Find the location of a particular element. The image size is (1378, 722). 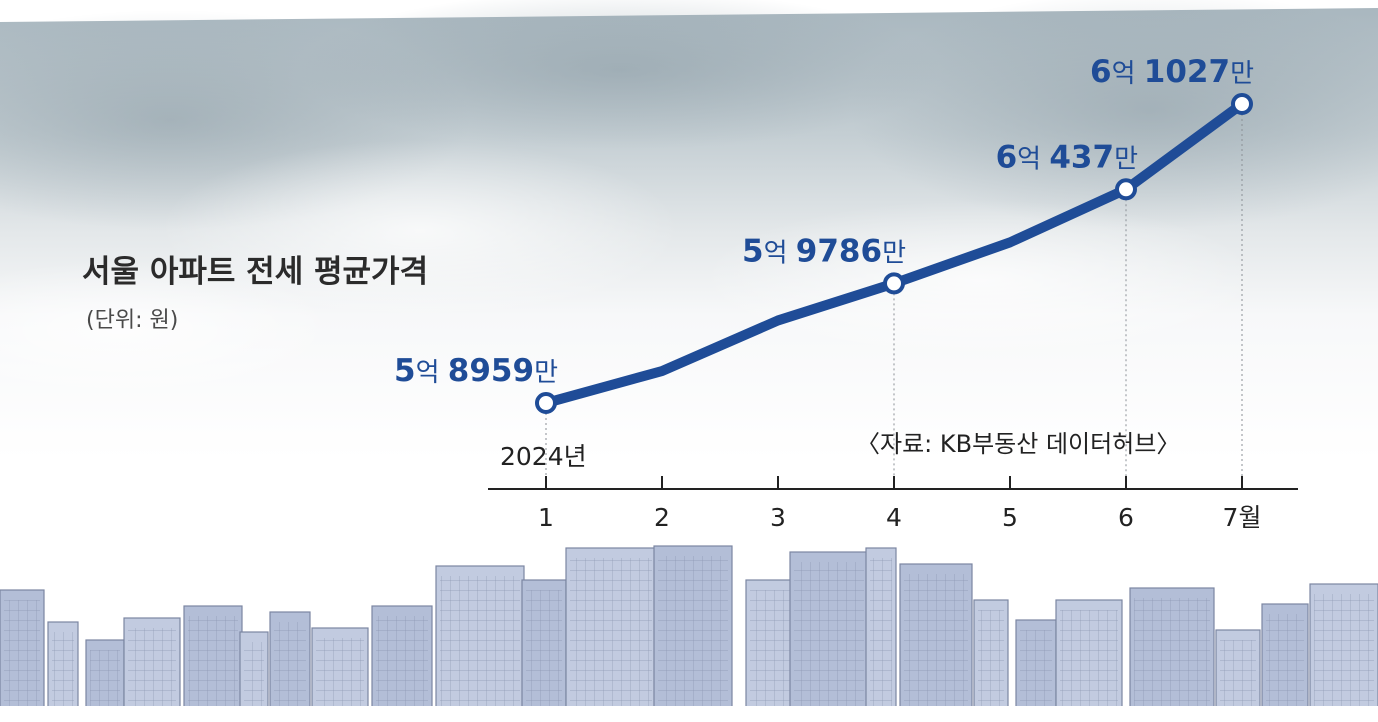

data-label: 5억 8959만 is located at coordinates (476, 371).